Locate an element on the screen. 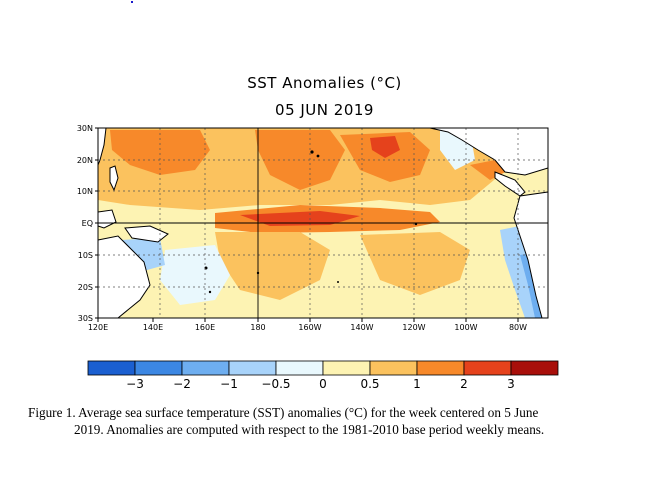 Image resolution: width=649 pixels, height=483 pixels. island-hawaii is located at coordinates (312, 152).